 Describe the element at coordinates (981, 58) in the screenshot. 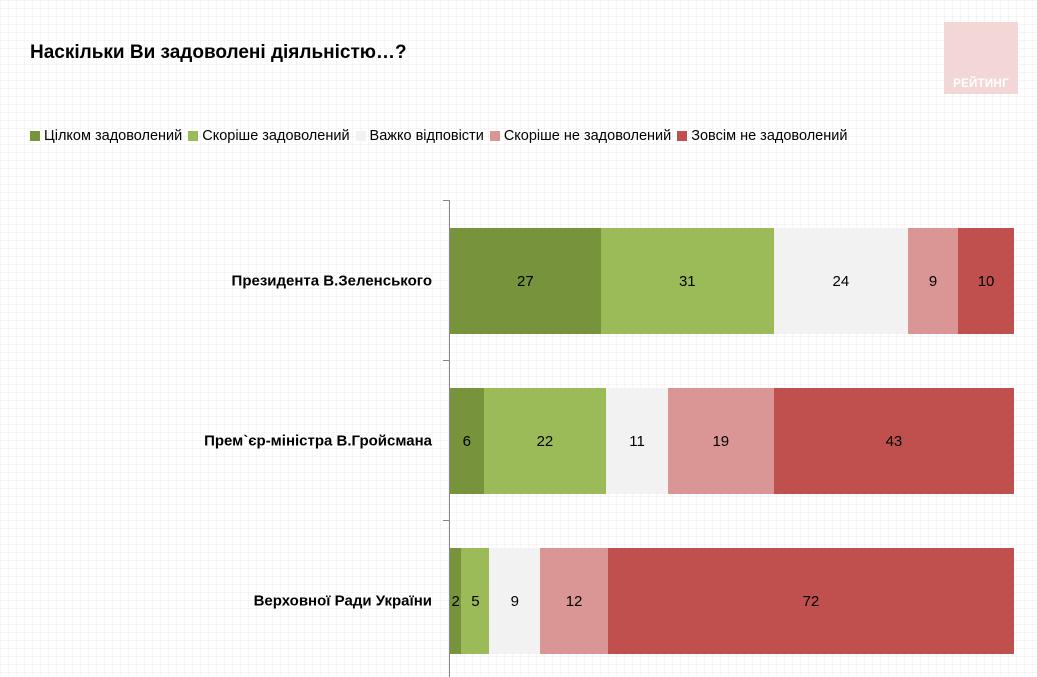

I see `rating-logo: РЕЙТИНГ` at that location.